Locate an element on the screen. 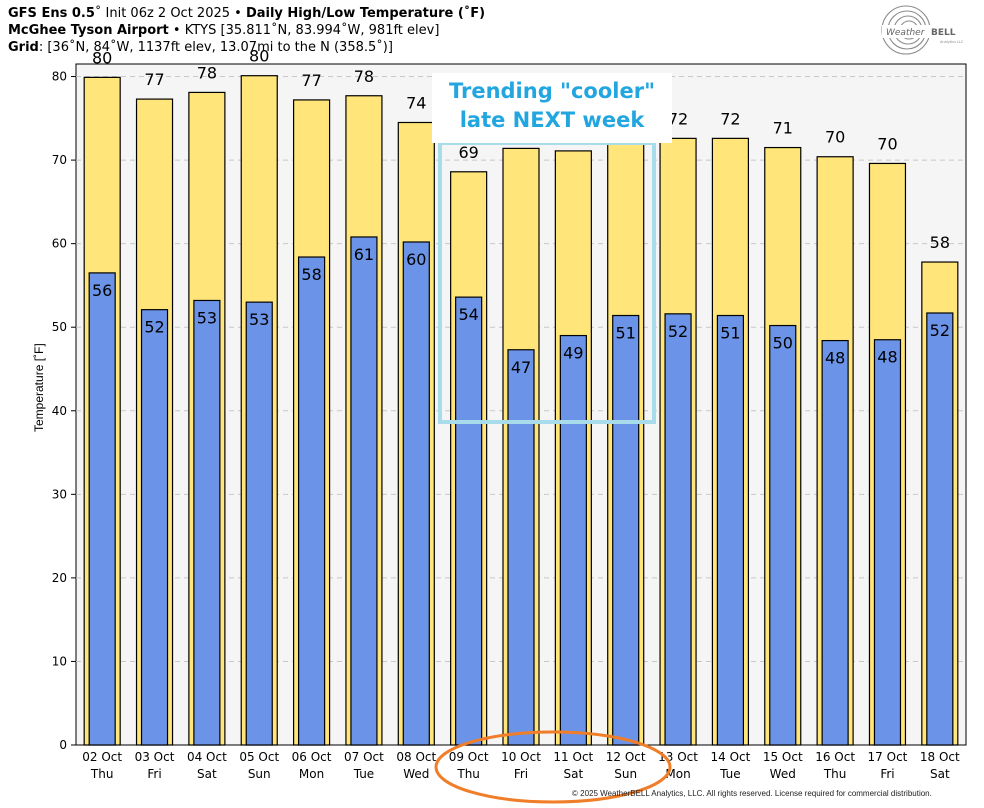  model-name: GFS Ens 0.5 is located at coordinates (51, 13).